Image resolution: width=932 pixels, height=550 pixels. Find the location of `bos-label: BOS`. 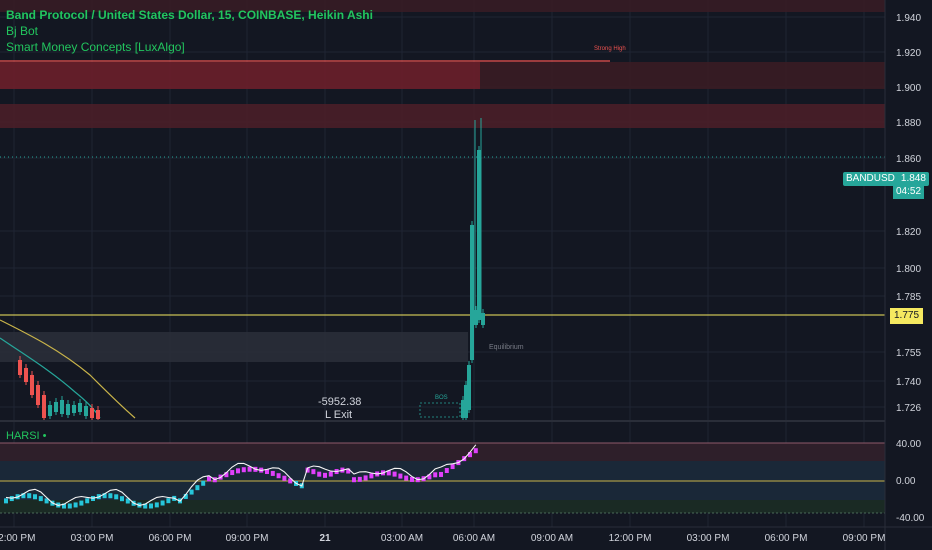

bos-label: BOS is located at coordinates (441, 398).